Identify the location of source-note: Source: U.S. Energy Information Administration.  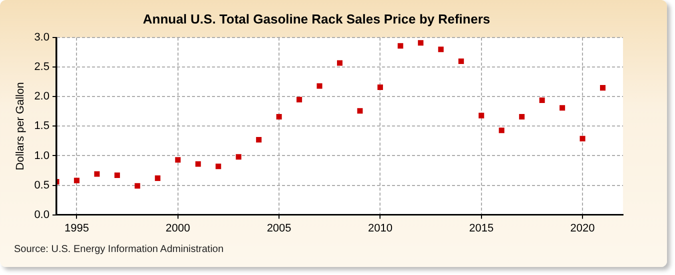
(119, 249).